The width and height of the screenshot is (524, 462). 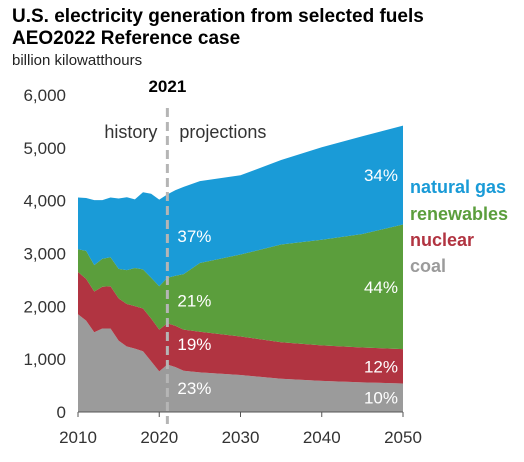 I want to click on legend-natural-gas: natural gas, so click(x=458, y=187).